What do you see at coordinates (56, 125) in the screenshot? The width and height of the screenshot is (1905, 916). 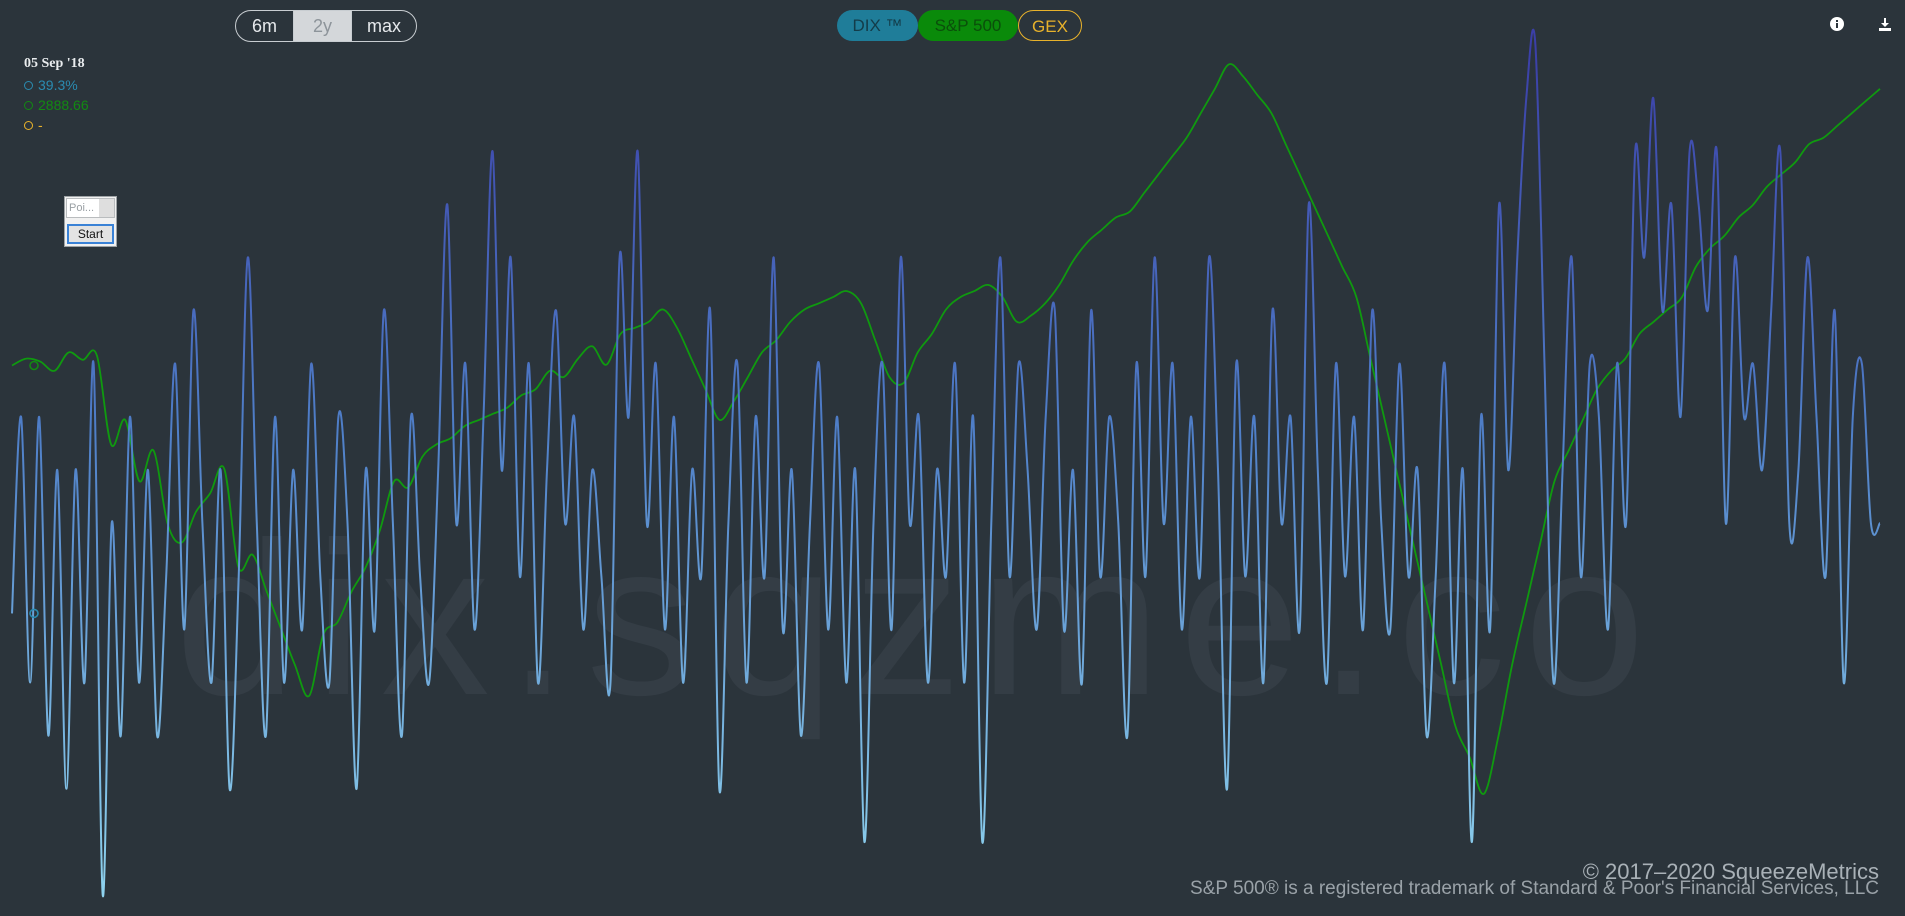 I see `tooltip-gex-row: -` at bounding box center [56, 125].